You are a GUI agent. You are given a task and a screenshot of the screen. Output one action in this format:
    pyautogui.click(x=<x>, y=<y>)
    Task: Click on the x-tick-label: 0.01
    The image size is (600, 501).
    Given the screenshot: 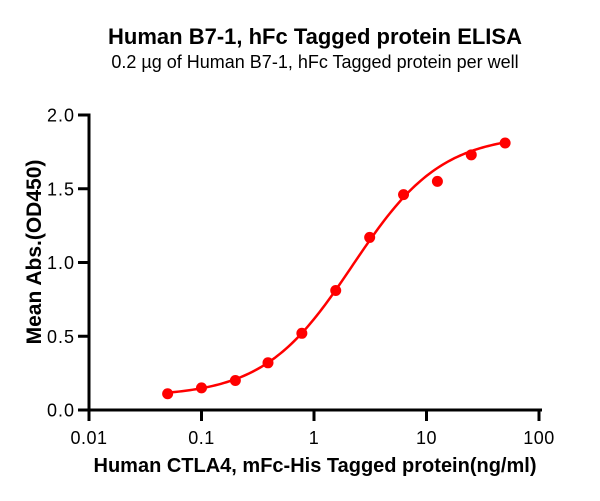 What is the action you would take?
    pyautogui.click(x=88, y=438)
    